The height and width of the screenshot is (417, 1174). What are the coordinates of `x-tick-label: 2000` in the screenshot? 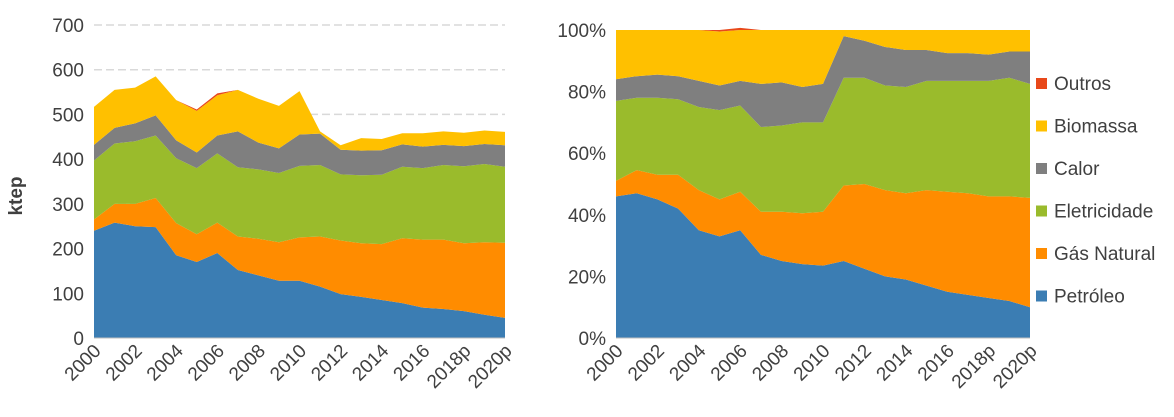 It's located at (83, 363).